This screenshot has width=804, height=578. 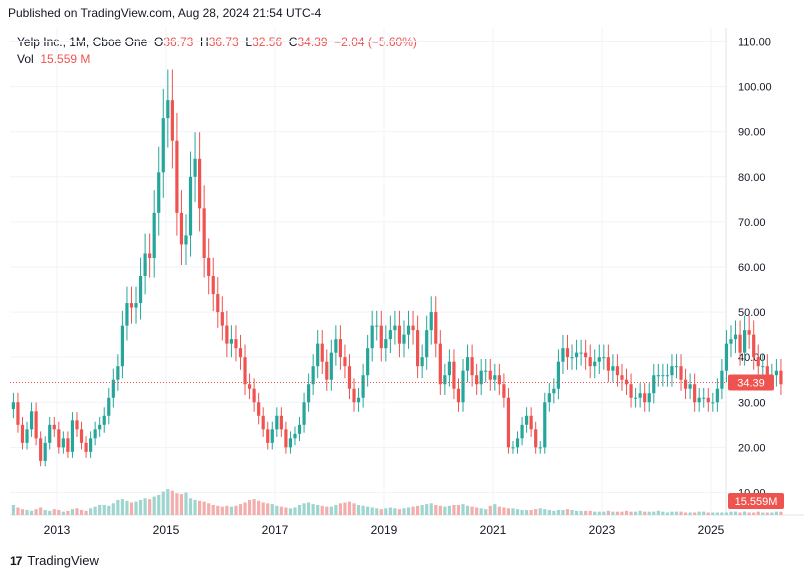 What do you see at coordinates (166, 530) in the screenshot?
I see `x-tick-label: 2015` at bounding box center [166, 530].